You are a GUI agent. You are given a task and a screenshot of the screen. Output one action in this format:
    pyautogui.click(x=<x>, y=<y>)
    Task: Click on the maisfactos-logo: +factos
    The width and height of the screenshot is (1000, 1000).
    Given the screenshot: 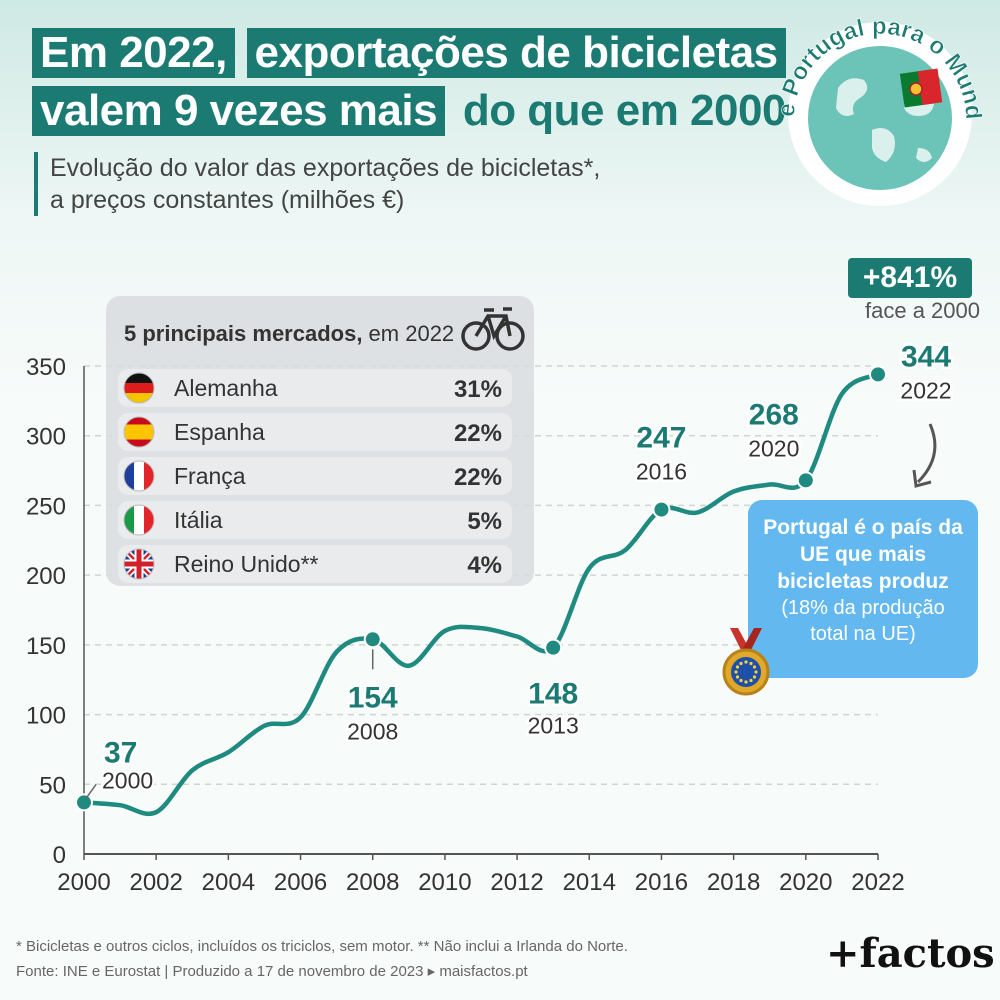 What is the action you would take?
    pyautogui.click(x=910, y=953)
    